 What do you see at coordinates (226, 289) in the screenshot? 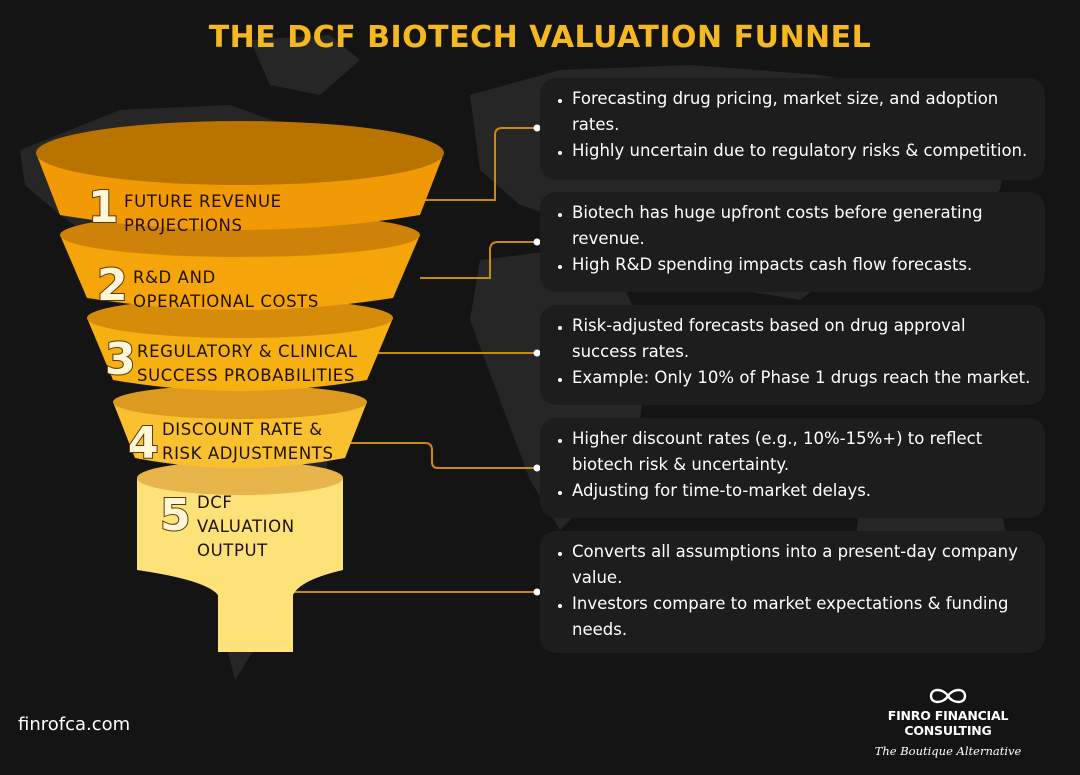
I see `stage-label-2: R&D AND OPERATIONAL COSTS` at bounding box center [226, 289].